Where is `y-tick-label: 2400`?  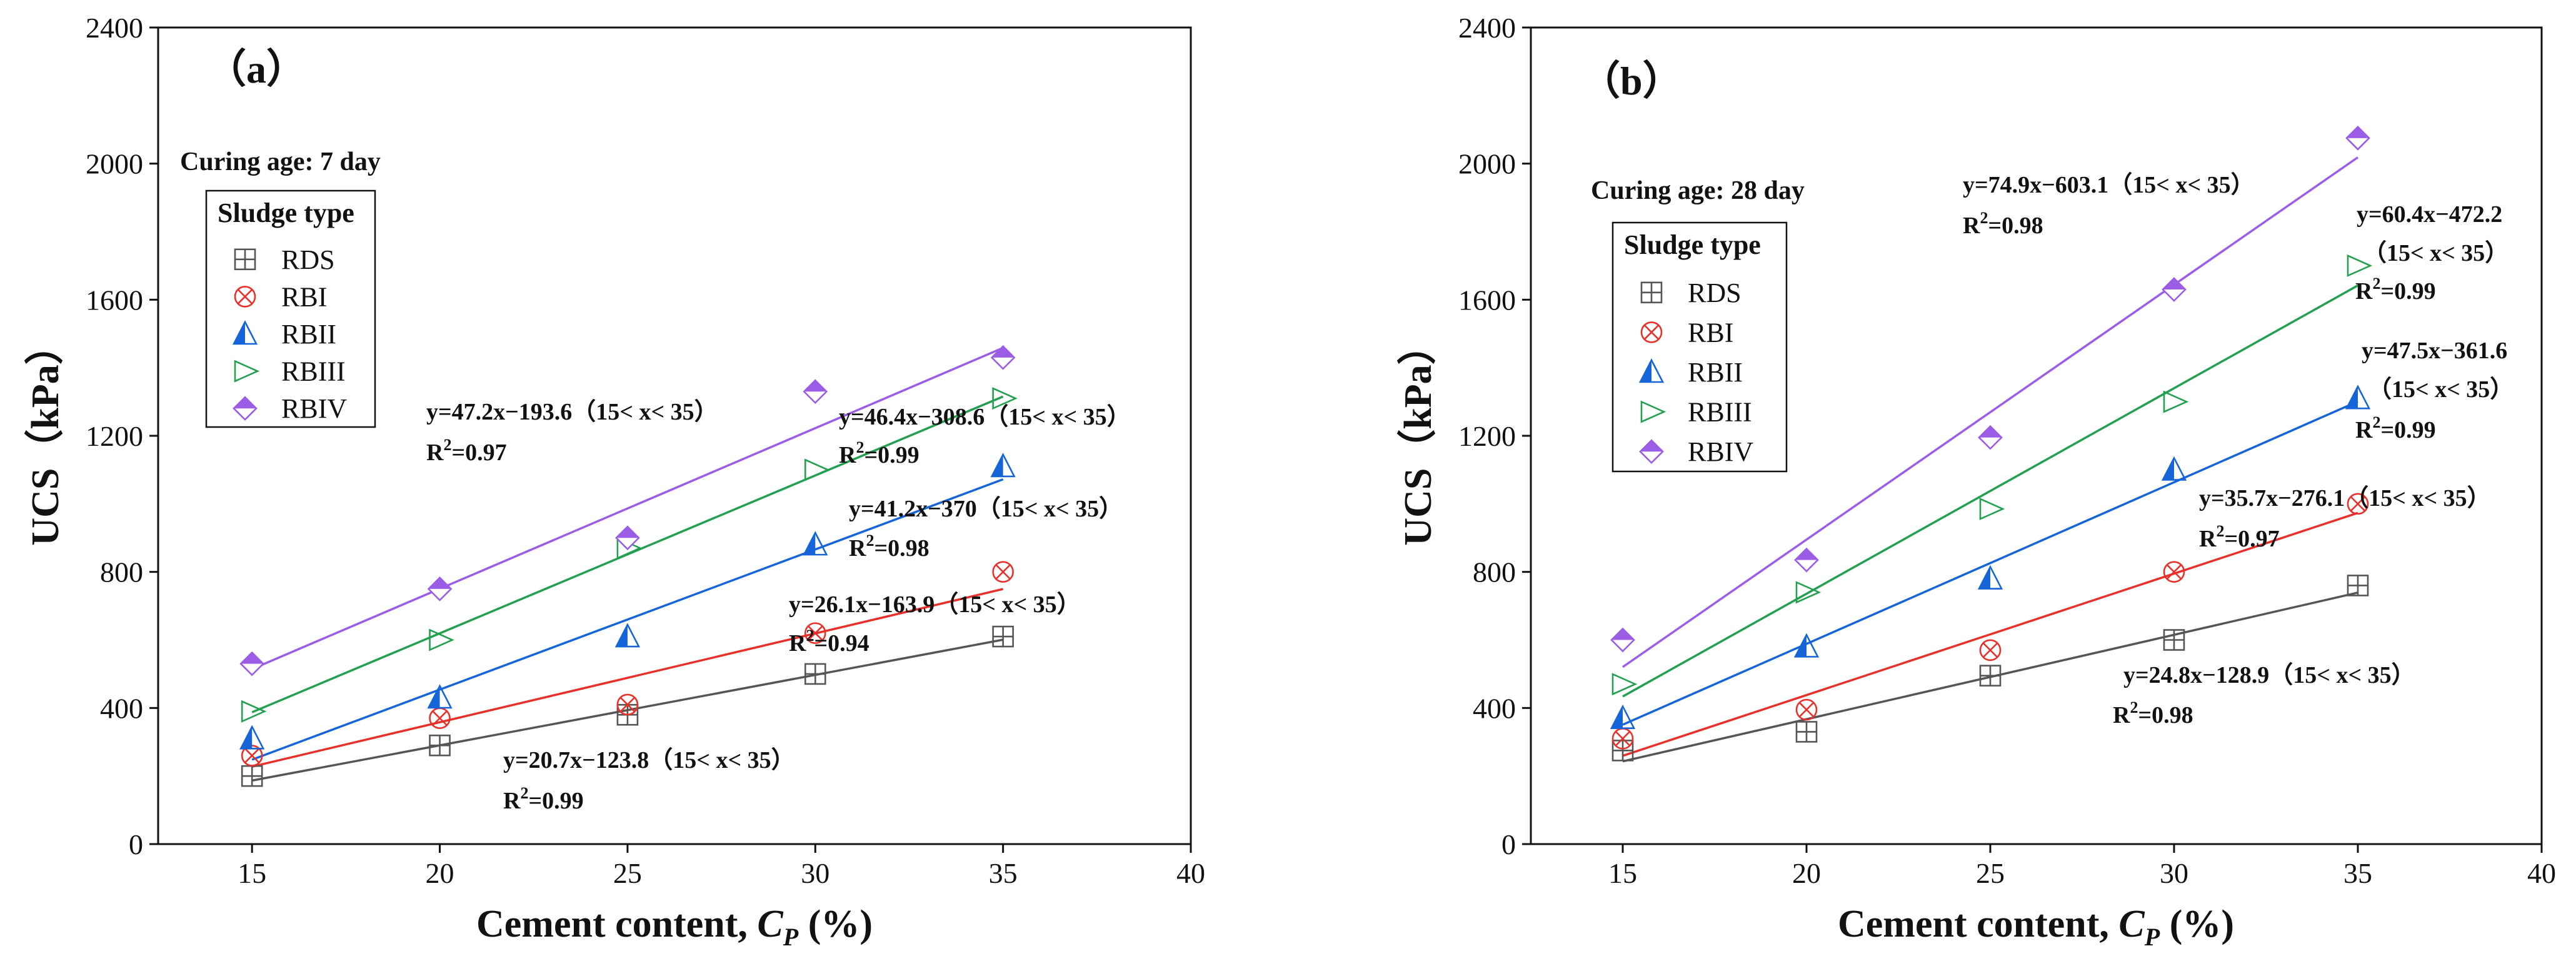 y-tick-label: 2400 is located at coordinates (1487, 28).